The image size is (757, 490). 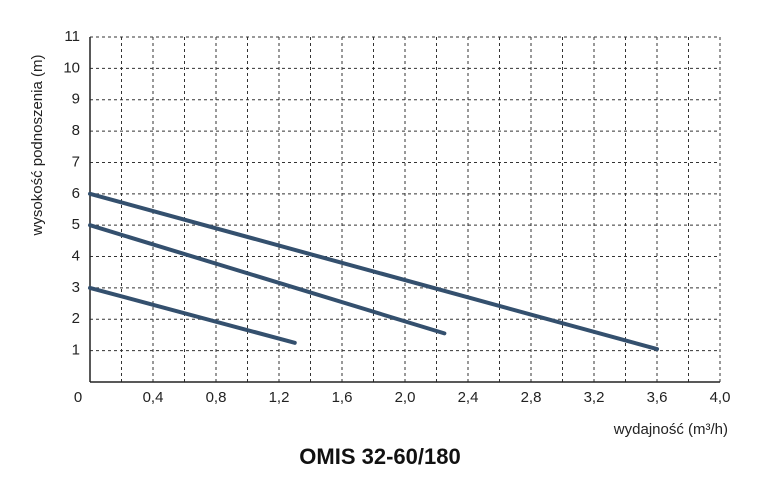 What do you see at coordinates (594, 397) in the screenshot?
I see `x-tick-label: 3,2` at bounding box center [594, 397].